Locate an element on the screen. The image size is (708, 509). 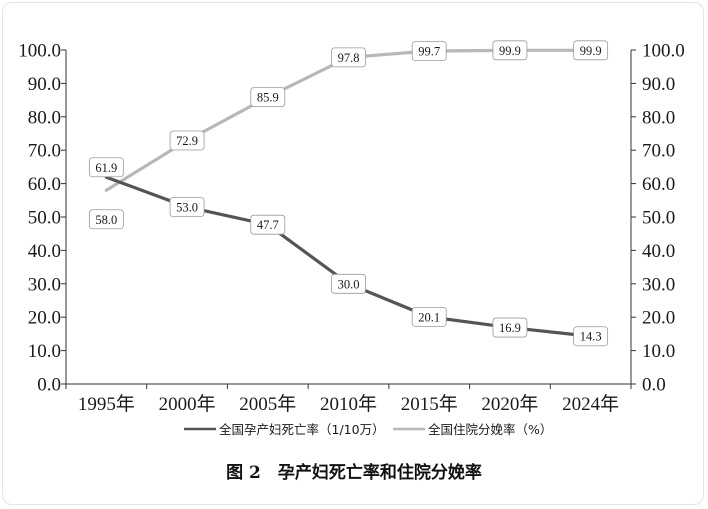
y-tick-label-right: 20.0 is located at coordinates (658, 318).